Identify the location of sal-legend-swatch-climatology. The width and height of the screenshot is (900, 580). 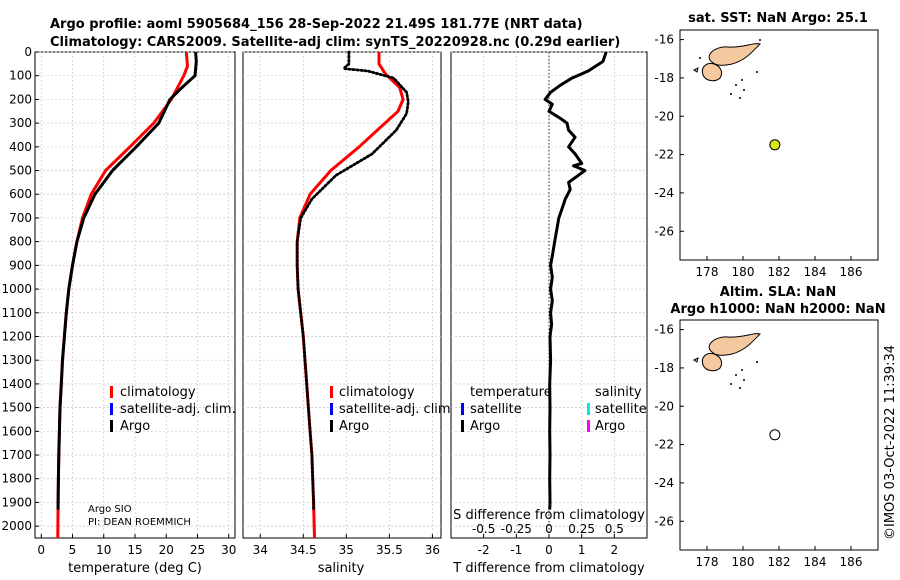
(331, 392).